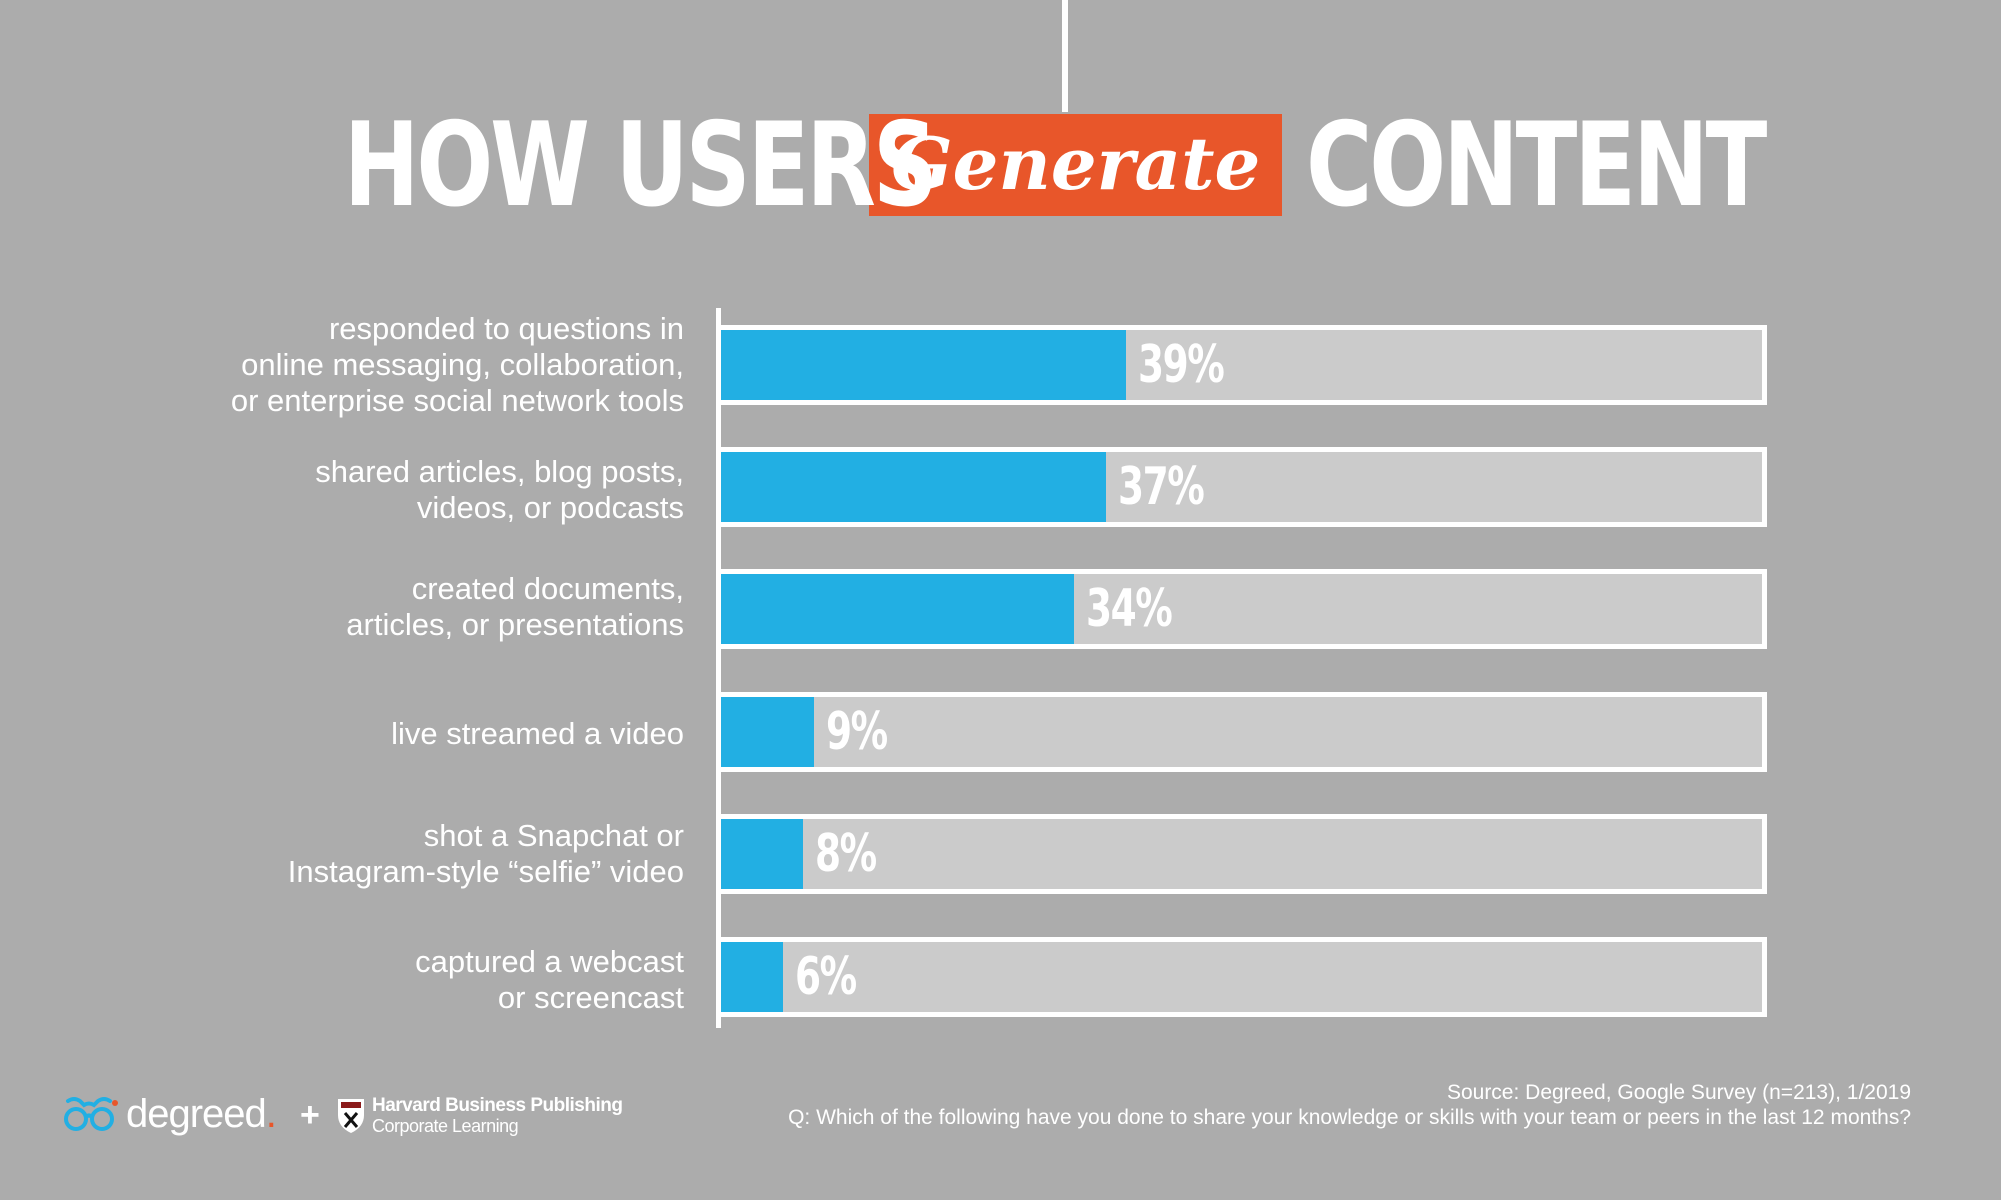 The height and width of the screenshot is (1200, 2001). What do you see at coordinates (1243, 365) in the screenshot?
I see `bar-track: 39%` at bounding box center [1243, 365].